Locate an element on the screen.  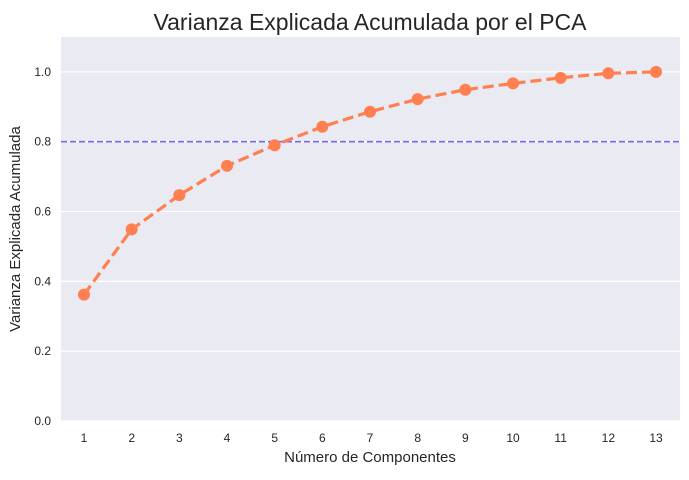
x-tick-label: 10 is located at coordinates (513, 438).